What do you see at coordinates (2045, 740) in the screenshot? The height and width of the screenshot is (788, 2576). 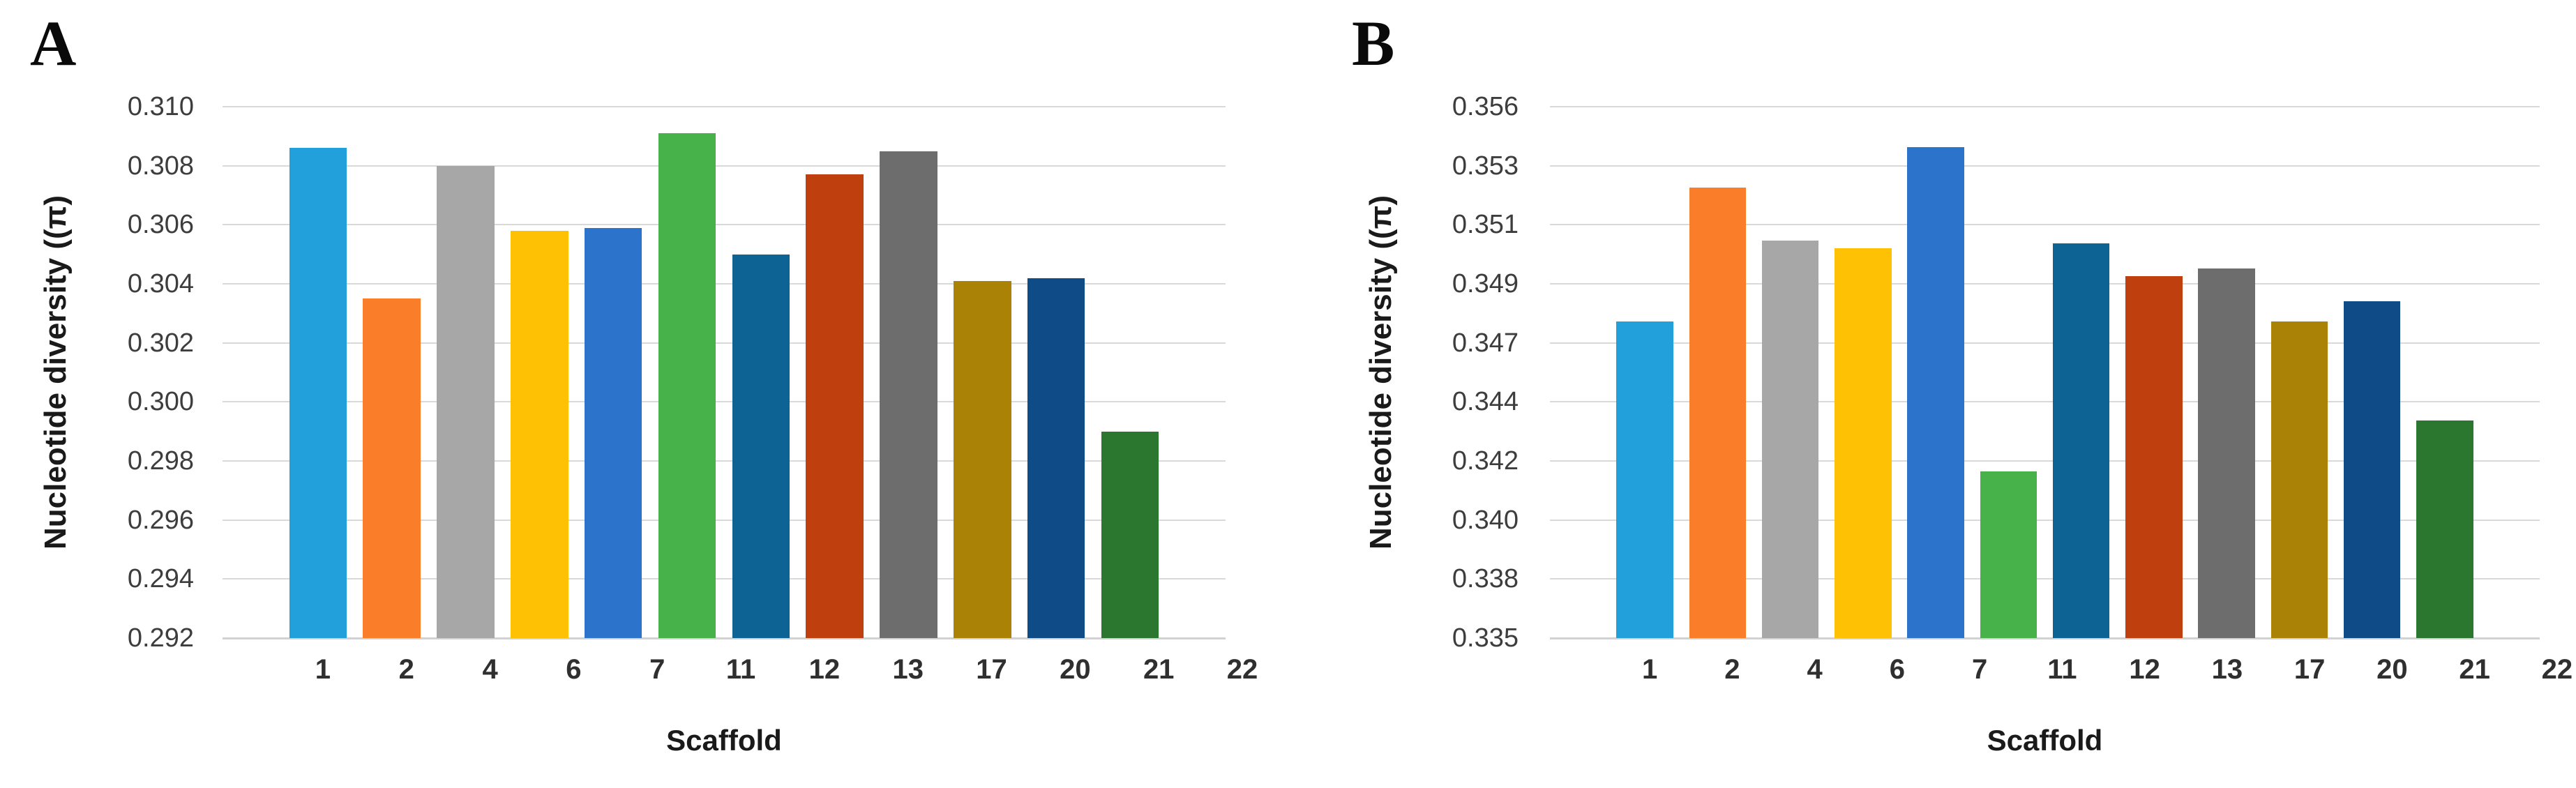 I see `x-axis-title-b: Scaffold` at bounding box center [2045, 740].